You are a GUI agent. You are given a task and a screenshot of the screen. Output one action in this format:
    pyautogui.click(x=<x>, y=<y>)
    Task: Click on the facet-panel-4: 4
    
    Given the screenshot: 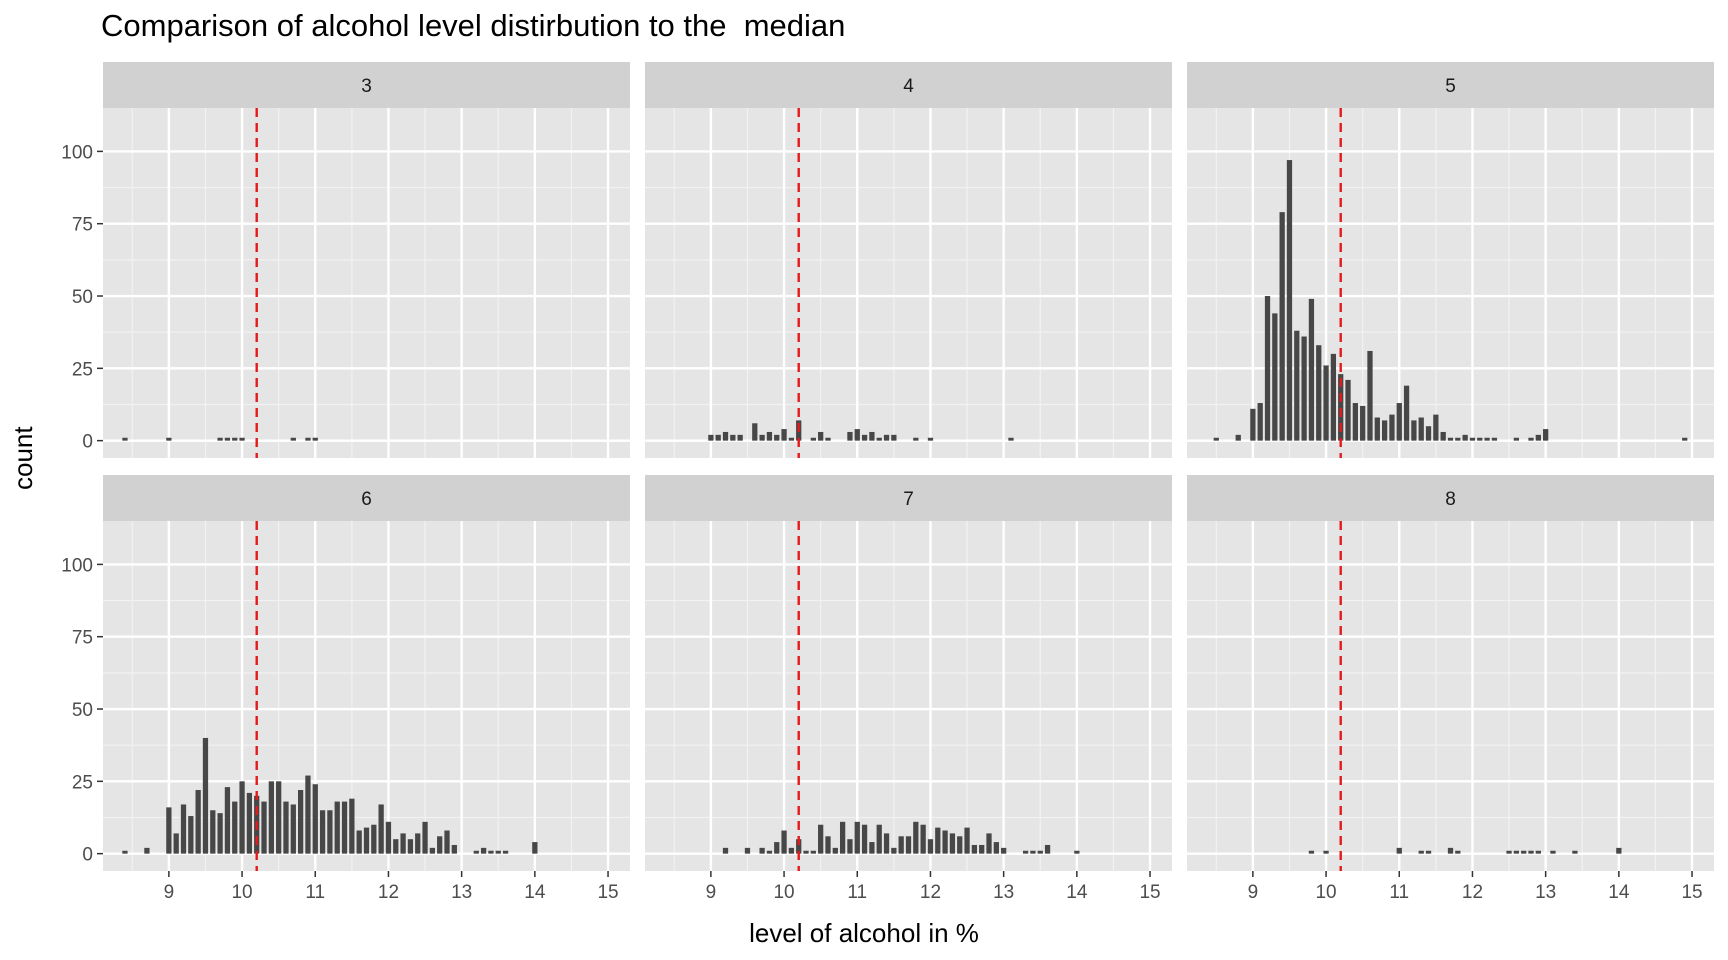 What is the action you would take?
    pyautogui.click(x=908, y=260)
    